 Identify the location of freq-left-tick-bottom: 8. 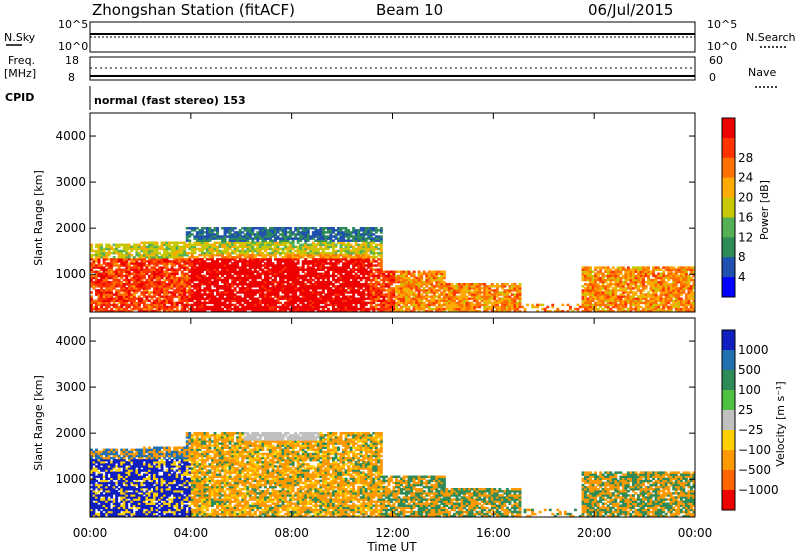
(71, 77).